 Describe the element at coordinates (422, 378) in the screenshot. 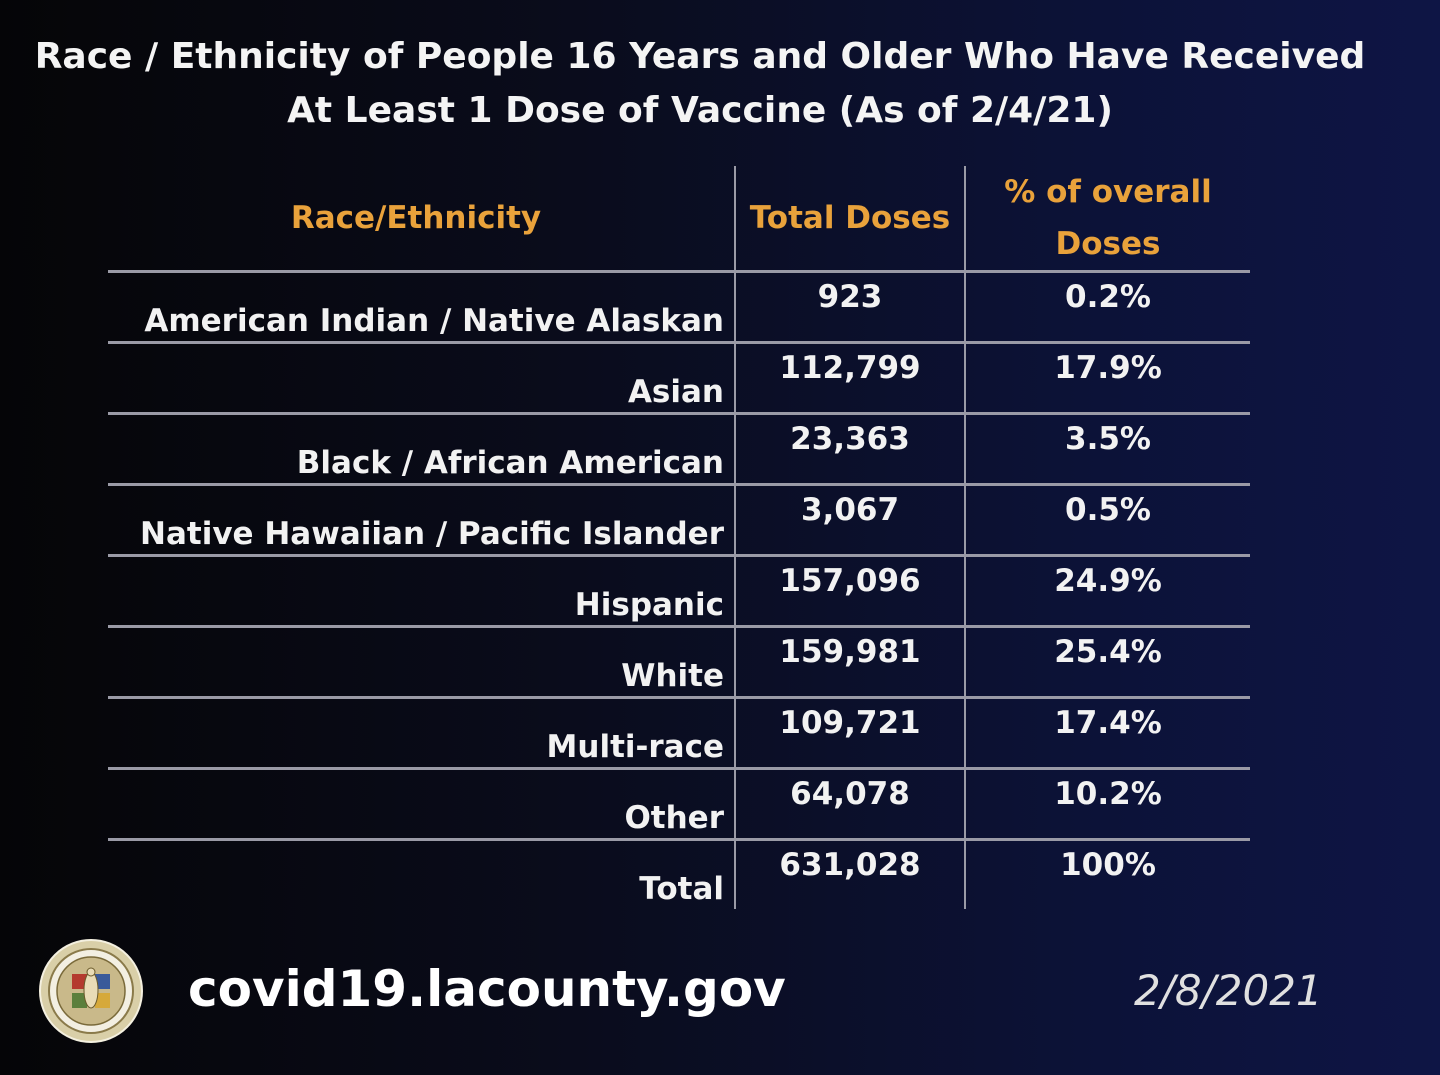

I see `race-cell: Asian` at that location.